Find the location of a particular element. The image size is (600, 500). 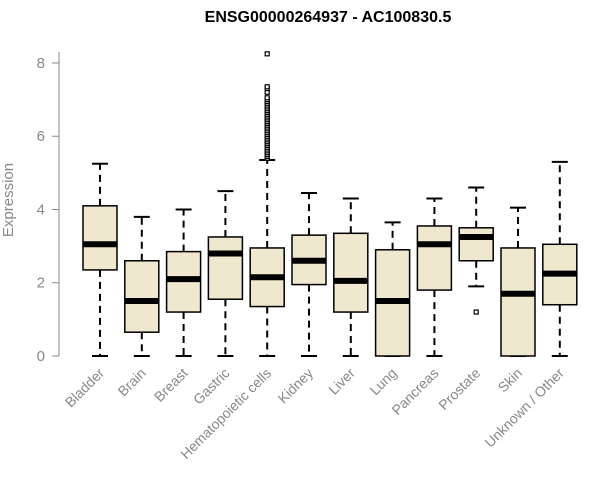

box-lung is located at coordinates (392, 289).